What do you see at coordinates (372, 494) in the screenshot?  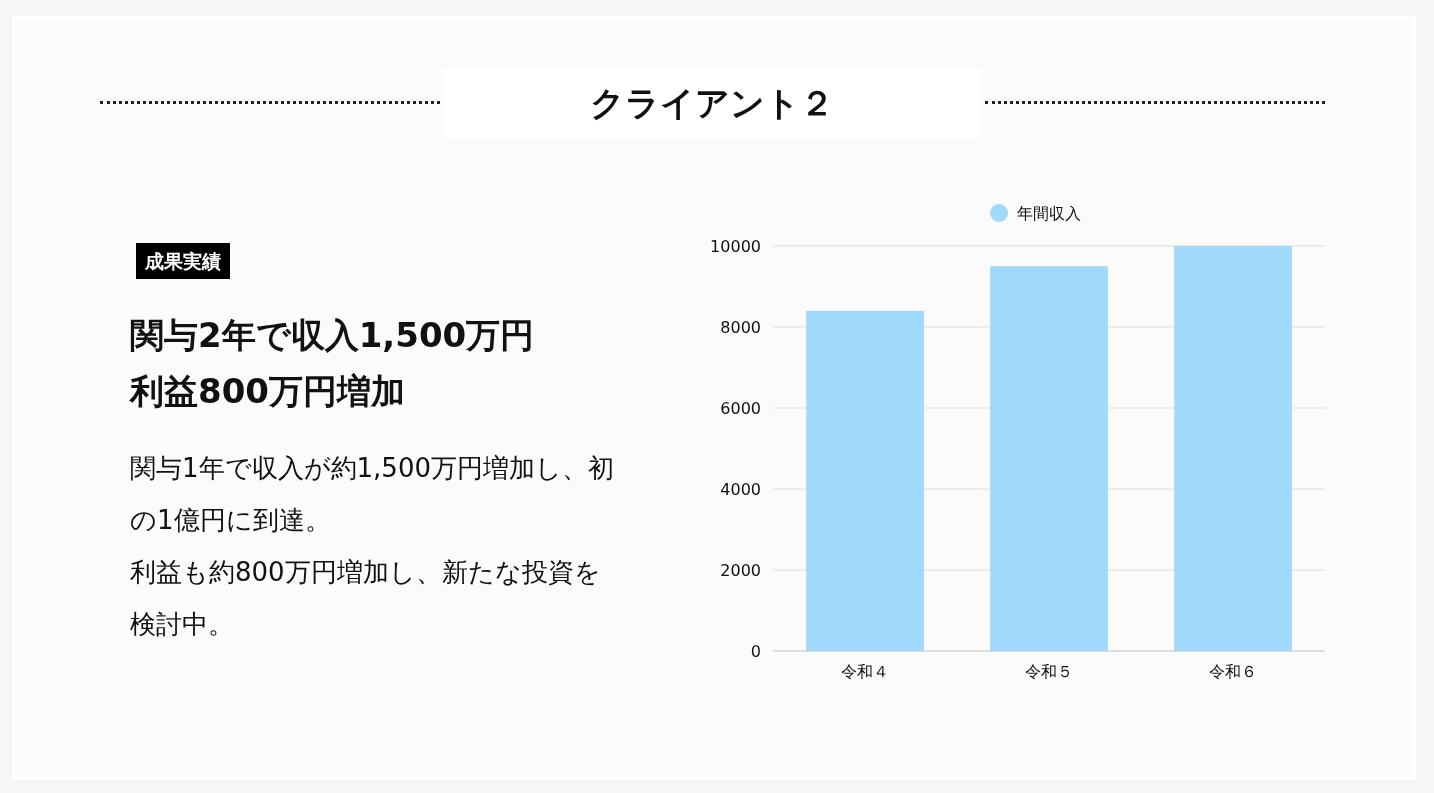 I see `text: 関与1年で収入が約1,500万円増加し、初の1億円に到達。` at bounding box center [372, 494].